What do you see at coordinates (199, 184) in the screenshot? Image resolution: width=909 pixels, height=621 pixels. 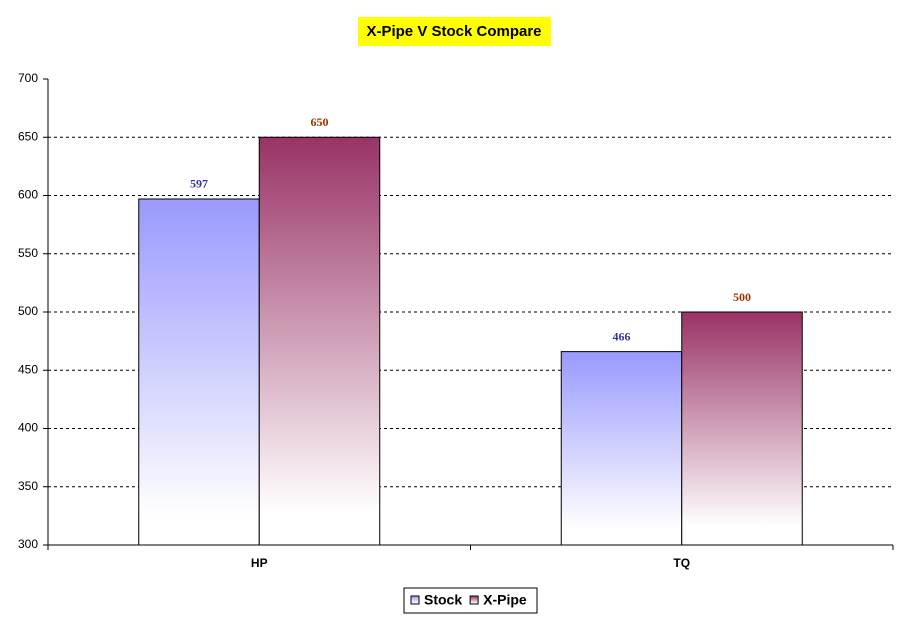 I see `data-label: 597` at bounding box center [199, 184].